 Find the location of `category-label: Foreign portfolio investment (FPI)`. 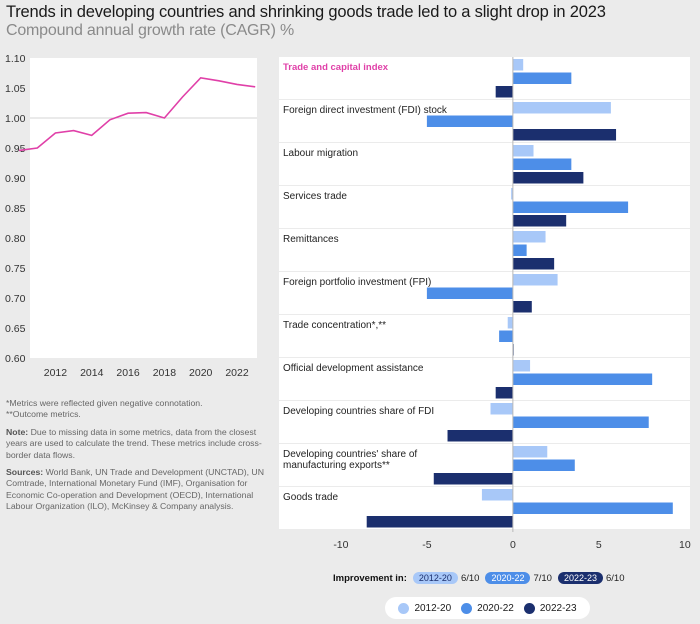

category-label: Foreign portfolio investment (FPI) is located at coordinates (357, 282).